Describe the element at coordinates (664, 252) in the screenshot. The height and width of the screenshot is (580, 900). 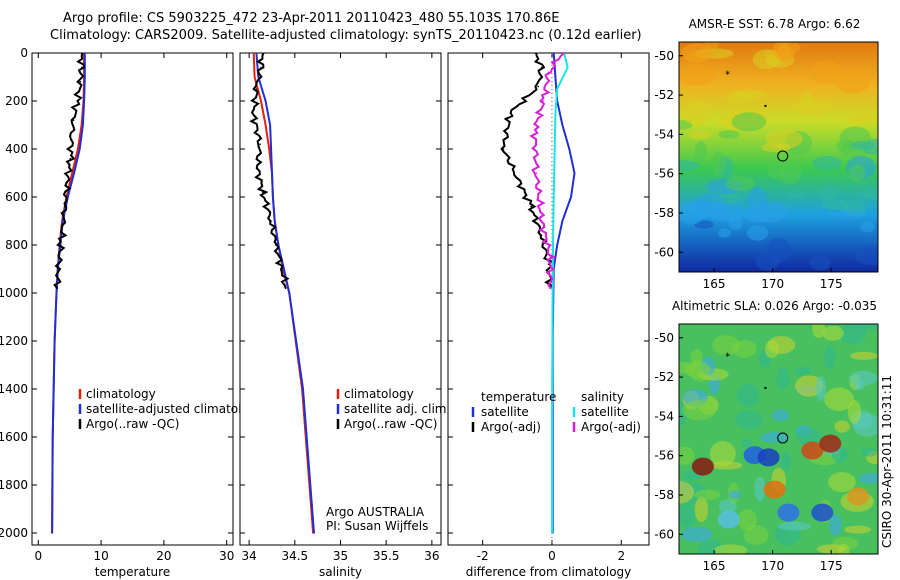
I see `map-y-tick-label: -60` at that location.